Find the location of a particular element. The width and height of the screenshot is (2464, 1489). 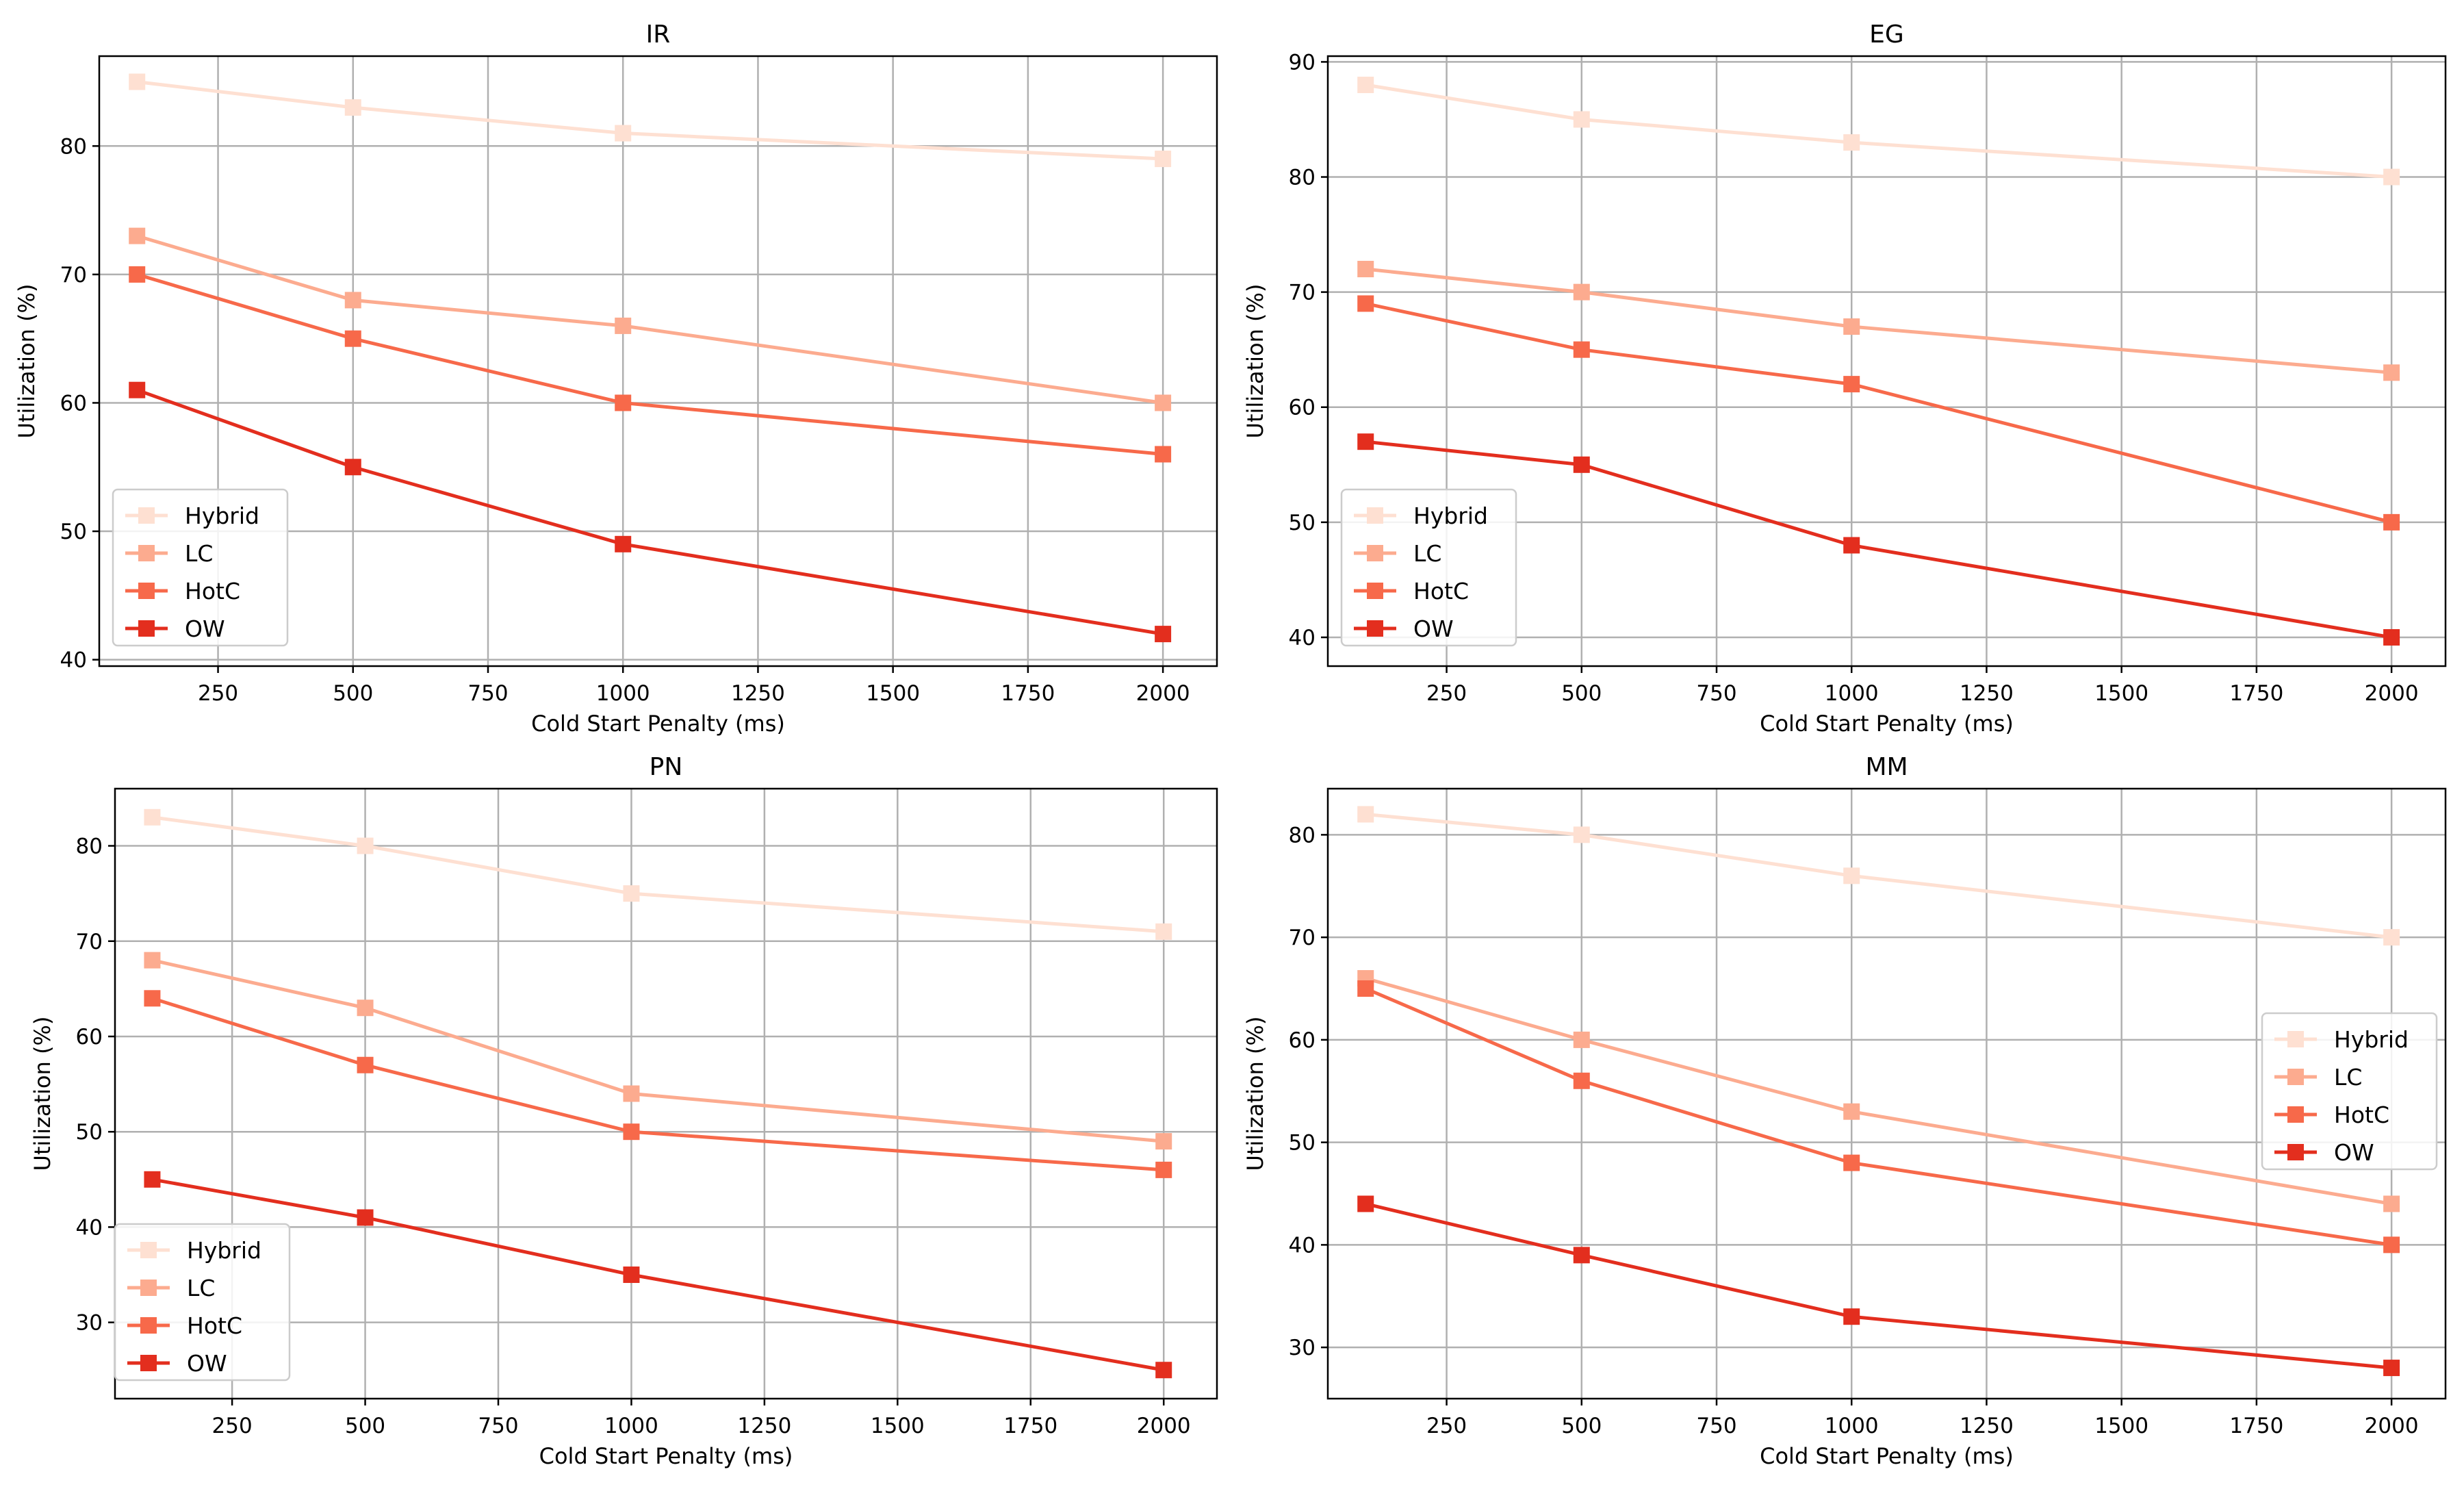

series-line-ow is located at coordinates (658, 1275).